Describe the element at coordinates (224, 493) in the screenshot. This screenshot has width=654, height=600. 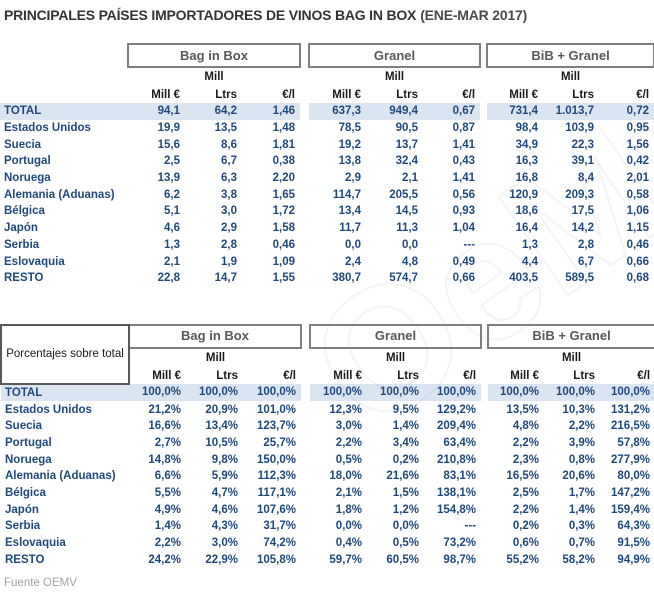
I see `value-cell: 4,7%` at that location.